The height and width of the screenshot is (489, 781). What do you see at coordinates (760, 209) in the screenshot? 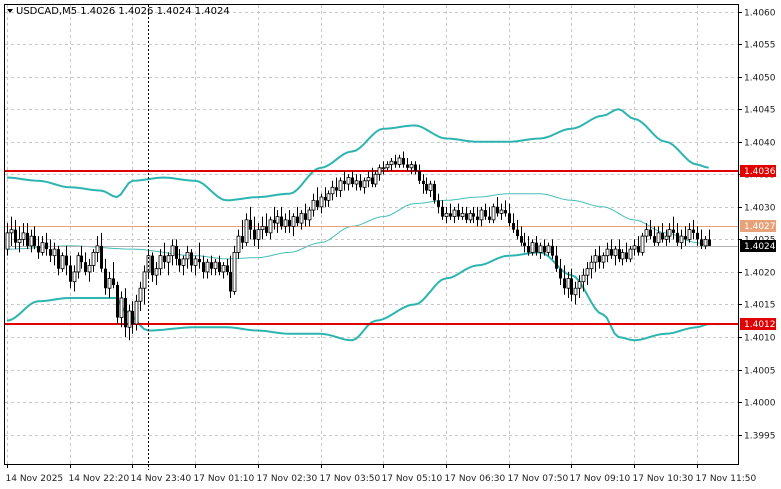
I see `y-tick-label: 1.4030` at bounding box center [760, 209].